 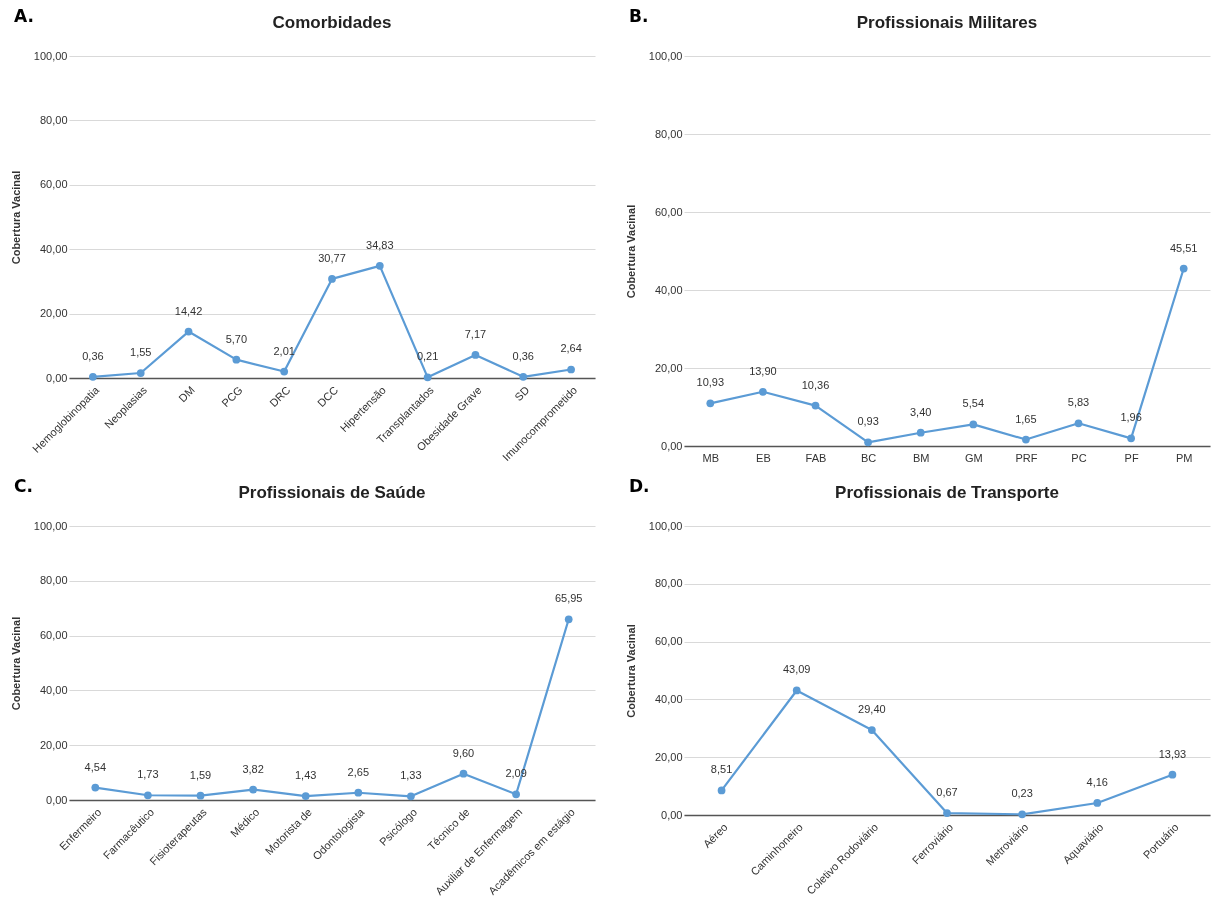 What do you see at coordinates (868, 457) in the screenshot?
I see `x-tick-label: BC` at bounding box center [868, 457].